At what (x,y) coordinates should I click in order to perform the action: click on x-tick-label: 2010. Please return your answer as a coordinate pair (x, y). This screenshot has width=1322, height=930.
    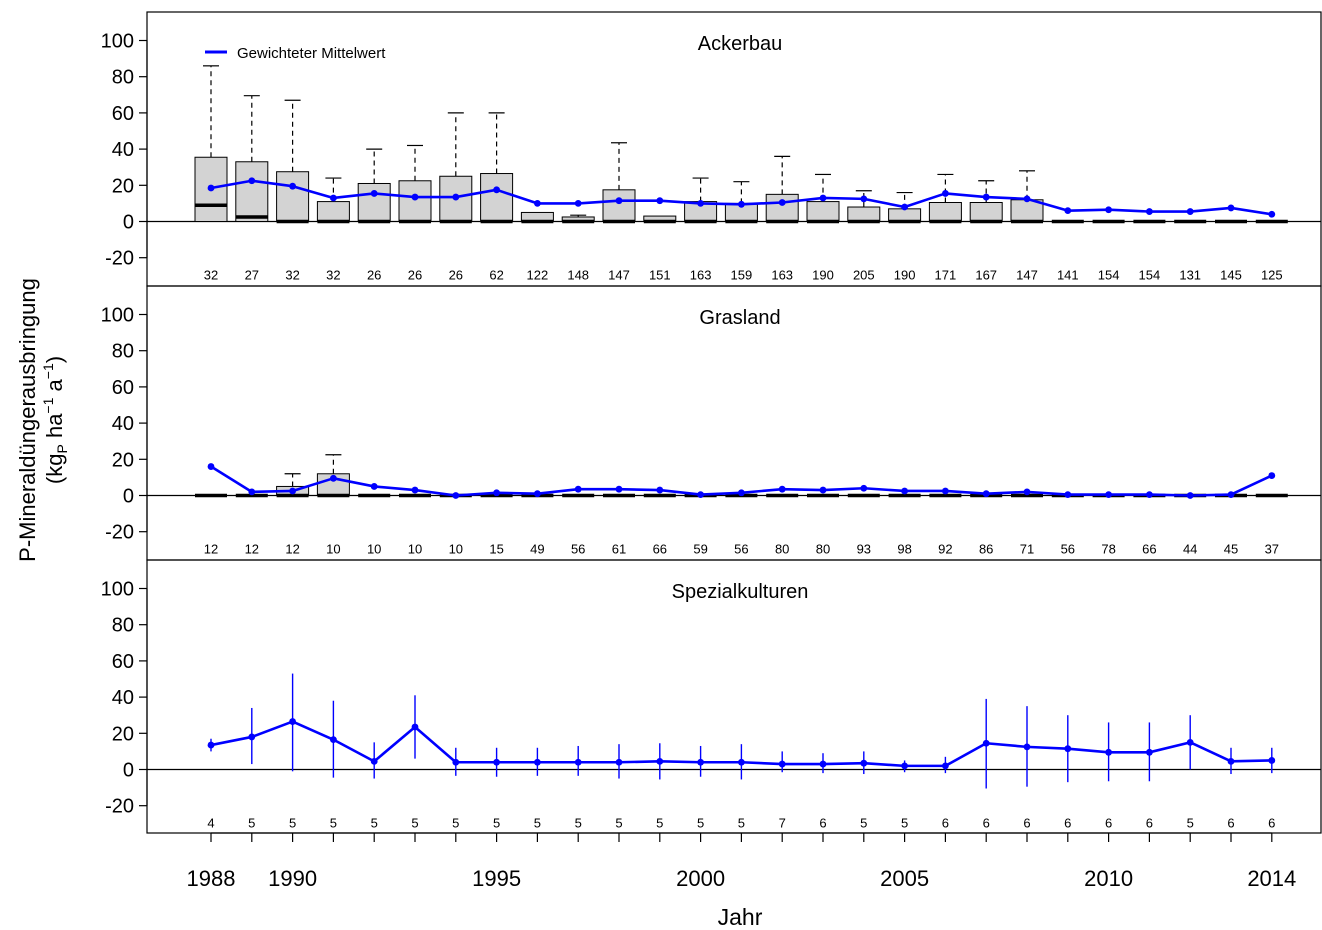
    Looking at the image, I should click on (1108, 878).